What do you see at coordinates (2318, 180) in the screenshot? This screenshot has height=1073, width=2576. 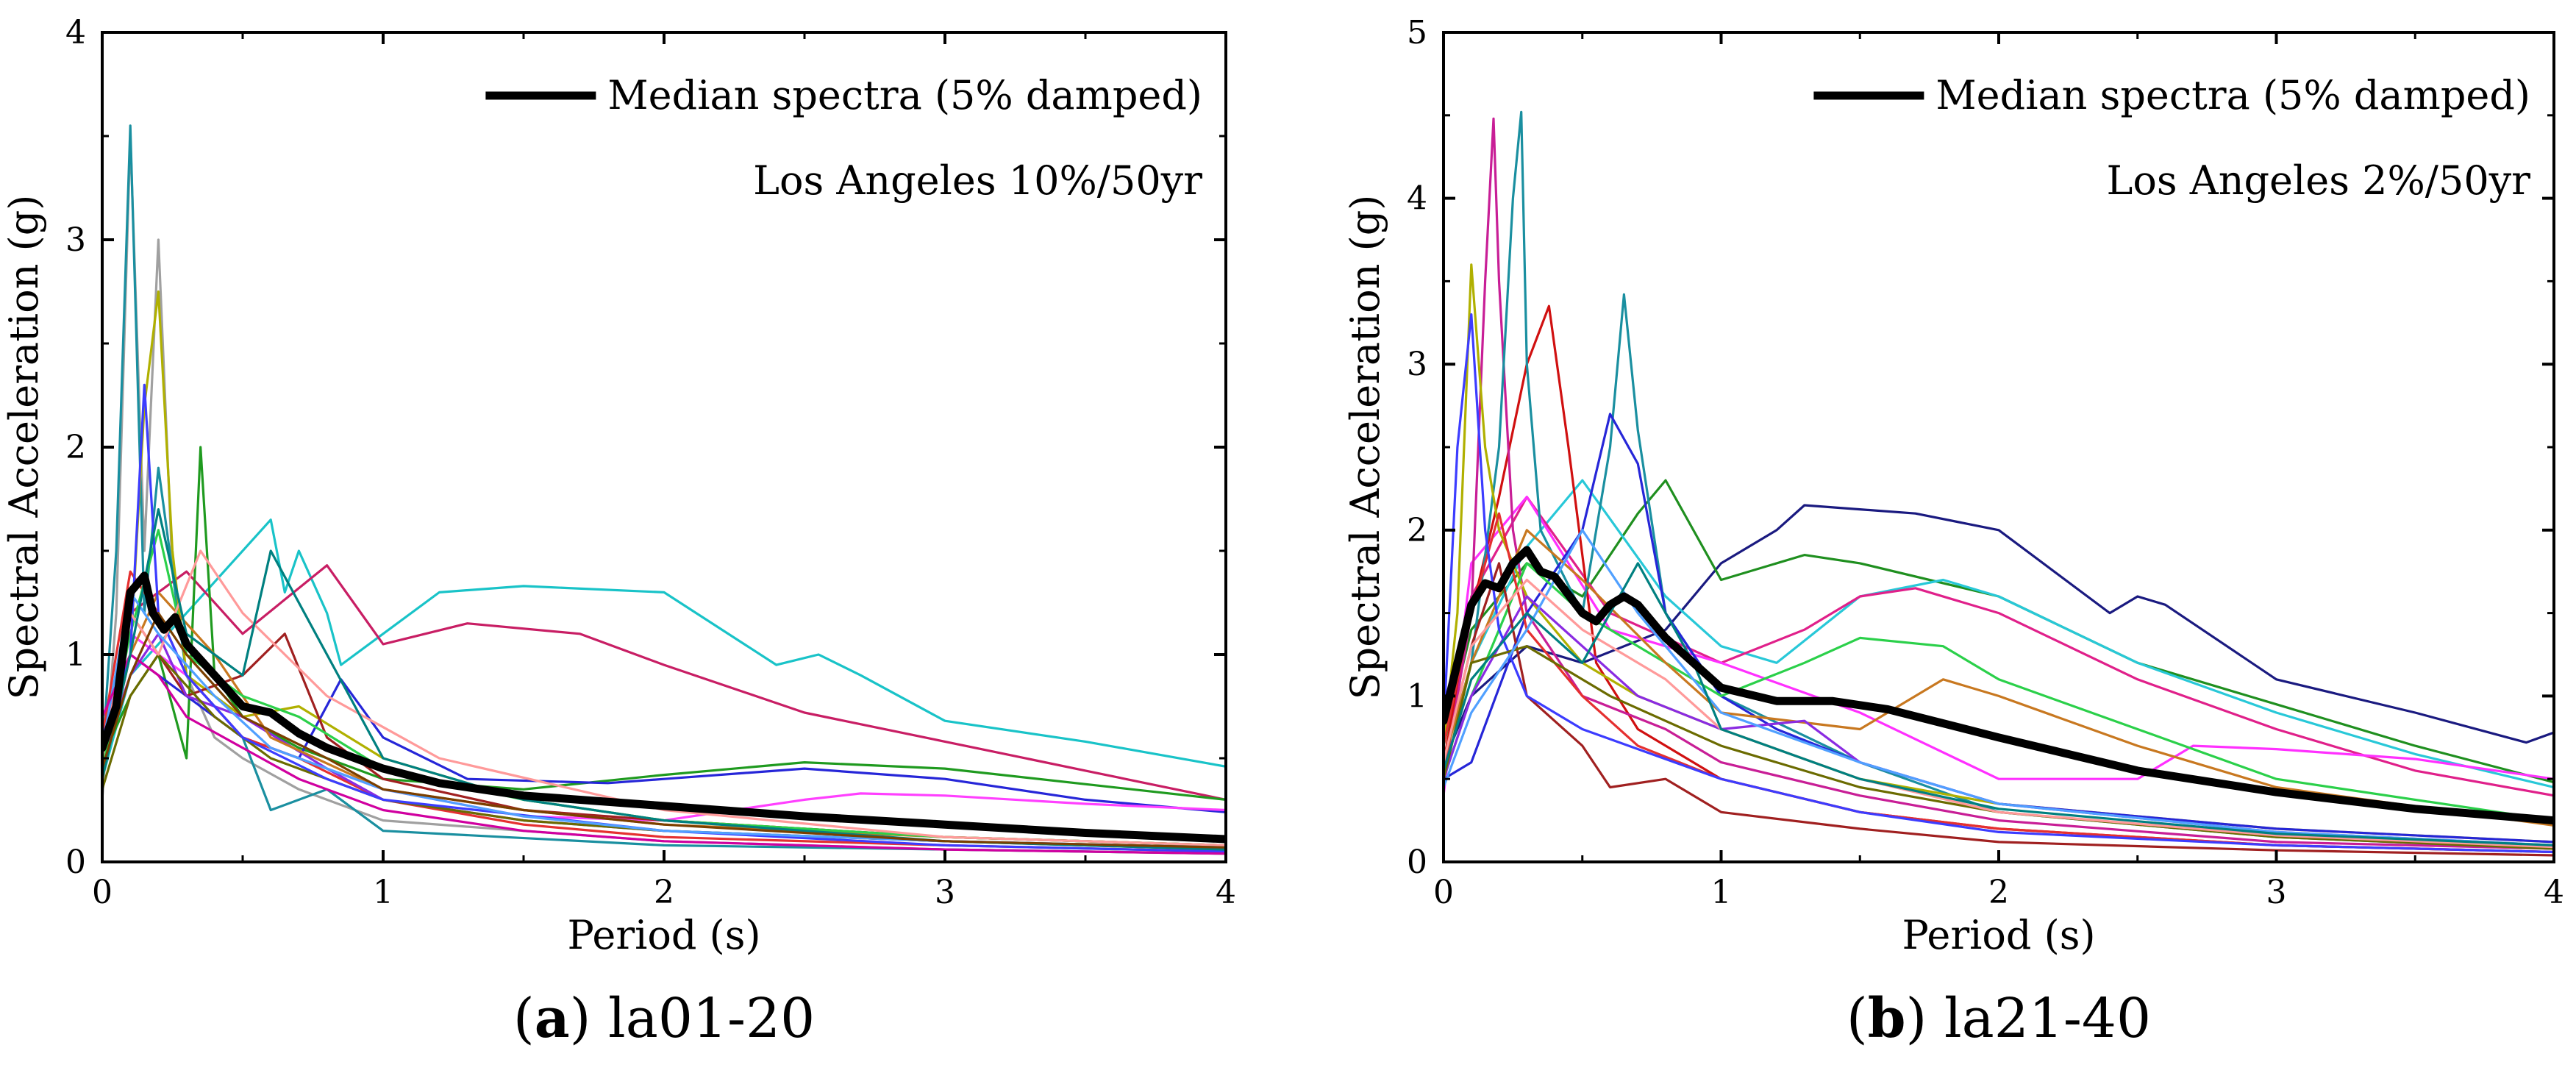 I see `annotation-text: Los Angeles 2%/50yr` at bounding box center [2318, 180].